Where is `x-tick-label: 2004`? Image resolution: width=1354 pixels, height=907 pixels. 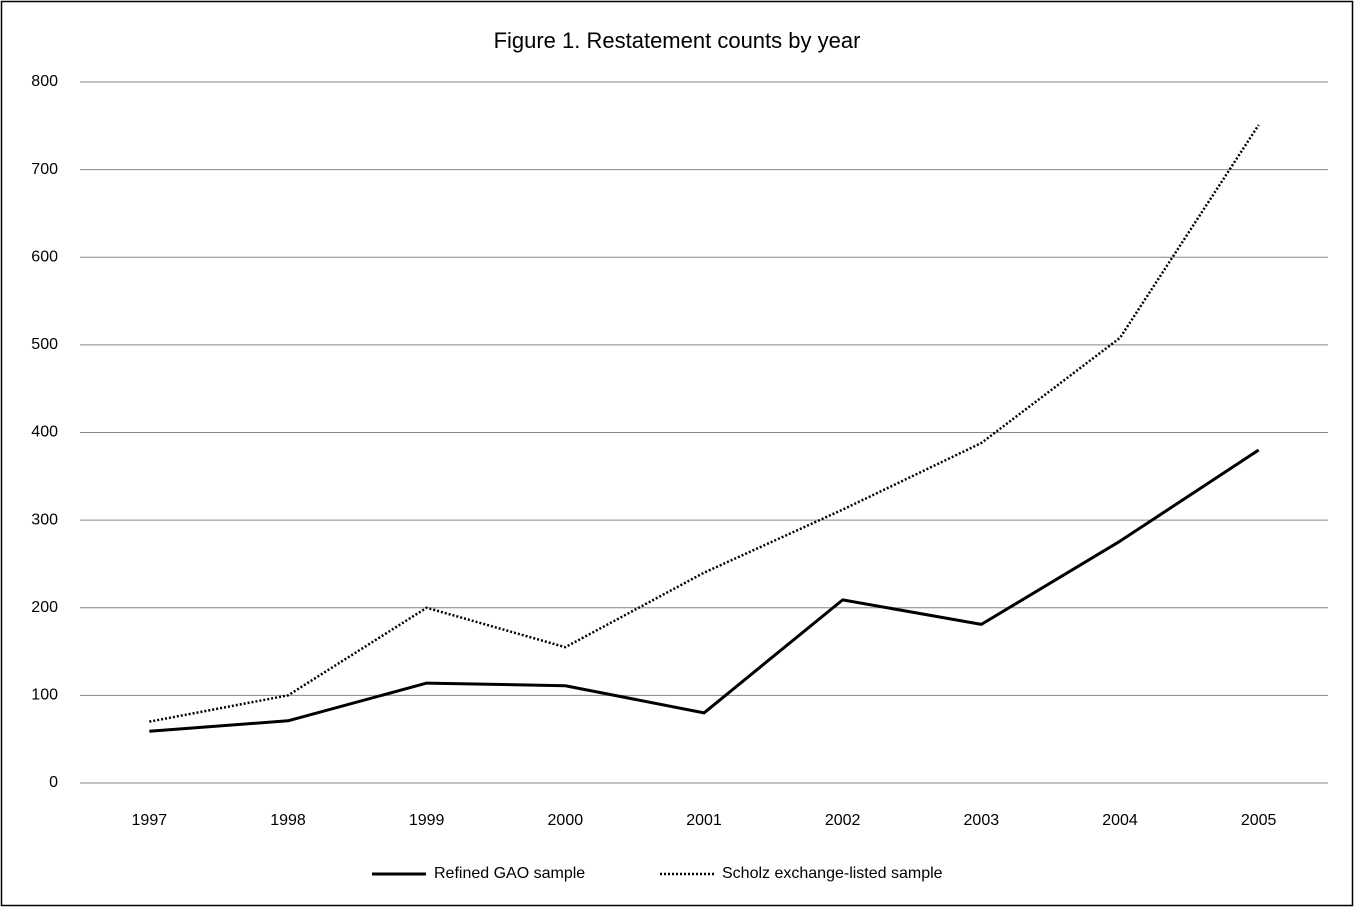
x-tick-label: 2004 is located at coordinates (1120, 820).